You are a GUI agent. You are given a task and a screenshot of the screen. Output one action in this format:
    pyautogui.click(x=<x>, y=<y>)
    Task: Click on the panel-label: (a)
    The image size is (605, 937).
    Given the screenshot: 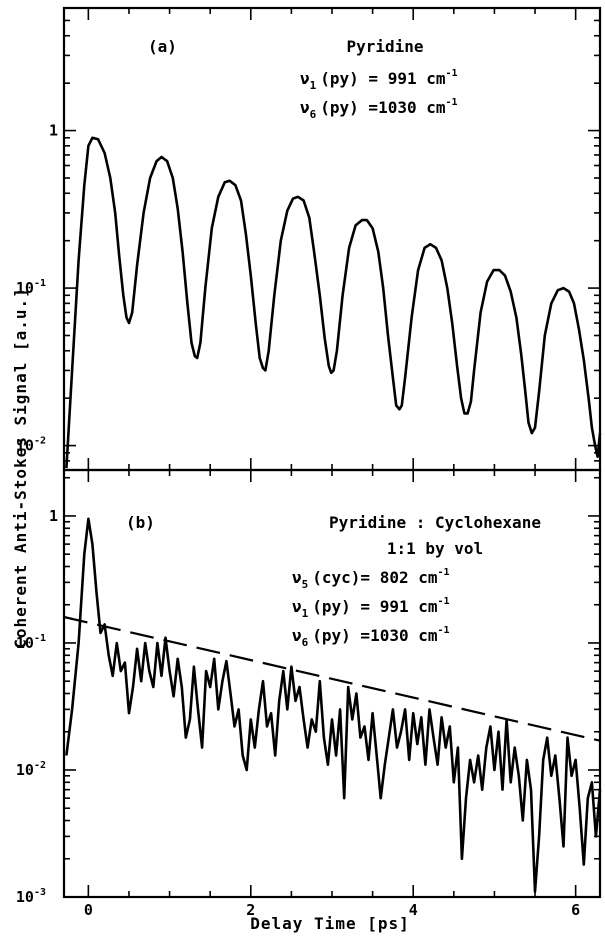 What is the action you would take?
    pyautogui.click(x=162, y=46)
    